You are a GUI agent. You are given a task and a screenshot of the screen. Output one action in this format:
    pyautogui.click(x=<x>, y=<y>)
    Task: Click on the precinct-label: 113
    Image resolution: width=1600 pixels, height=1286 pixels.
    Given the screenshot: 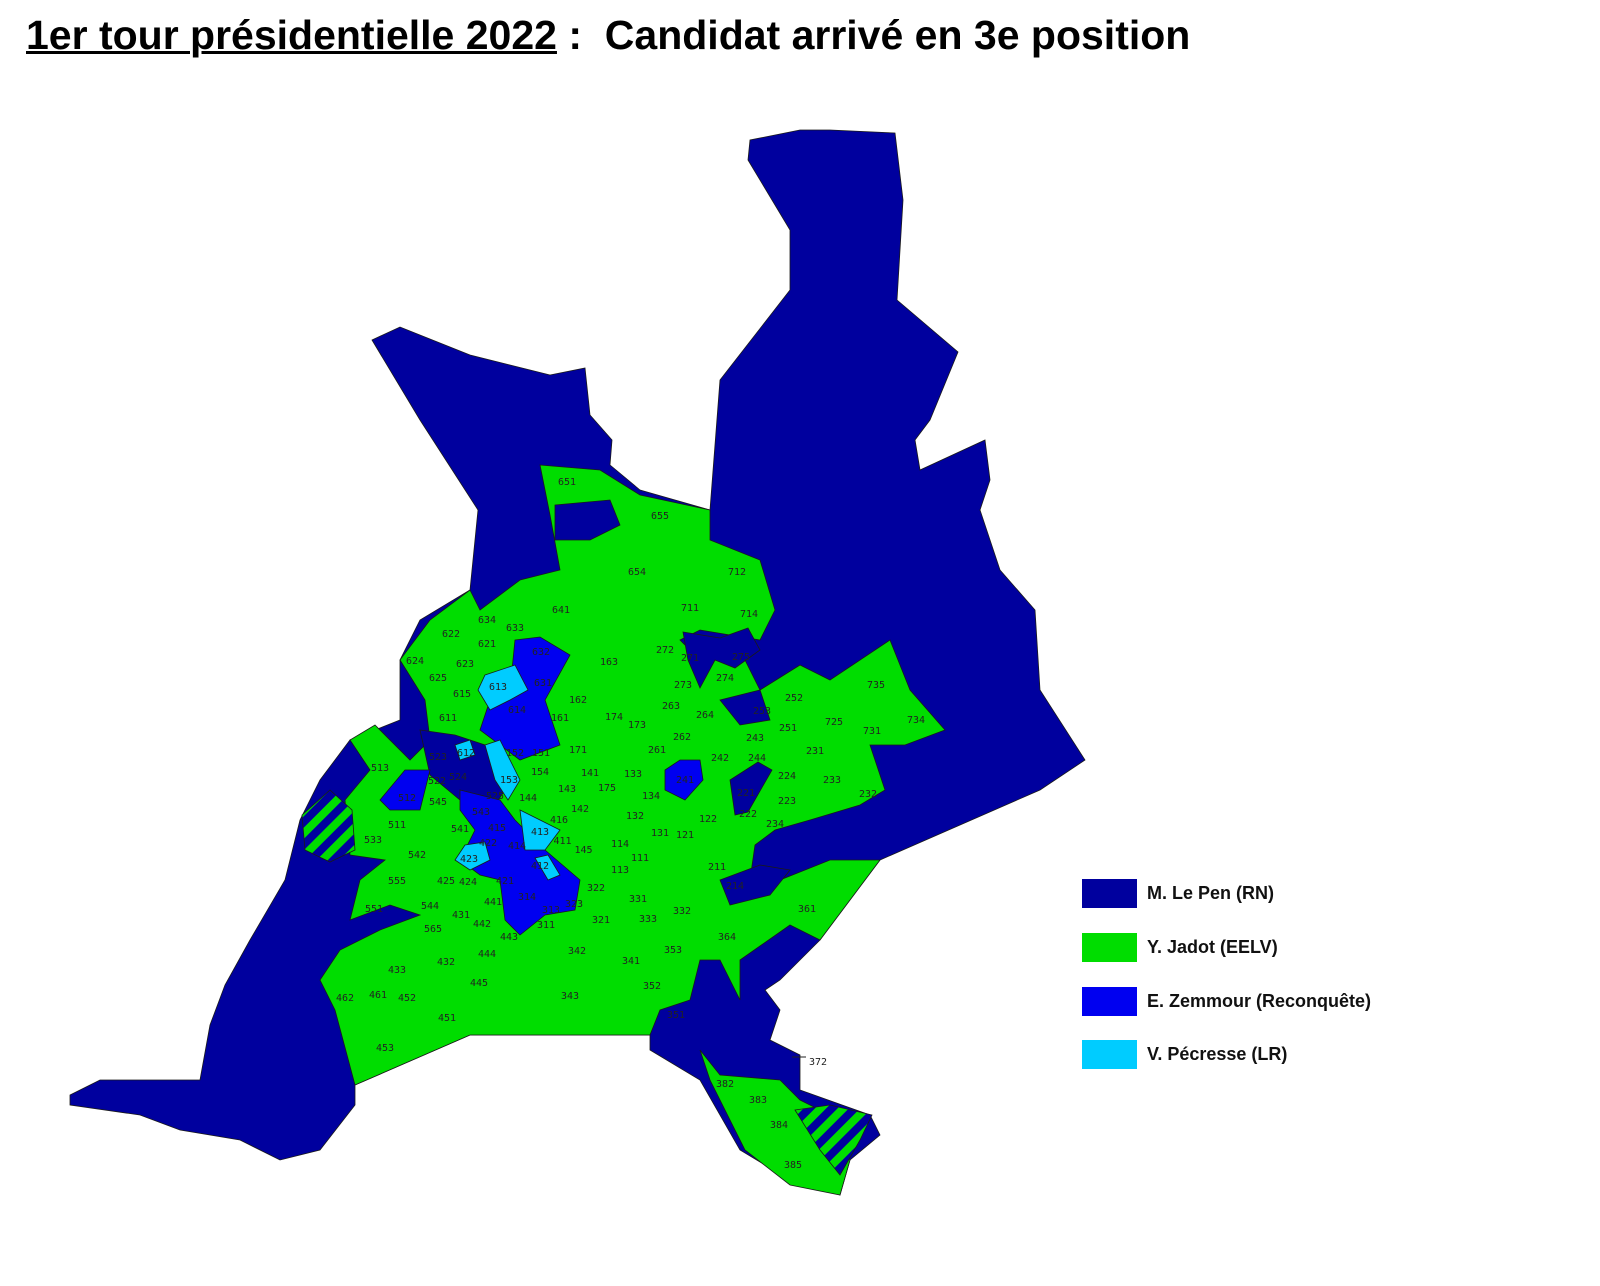 What is the action you would take?
    pyautogui.click(x=620, y=870)
    